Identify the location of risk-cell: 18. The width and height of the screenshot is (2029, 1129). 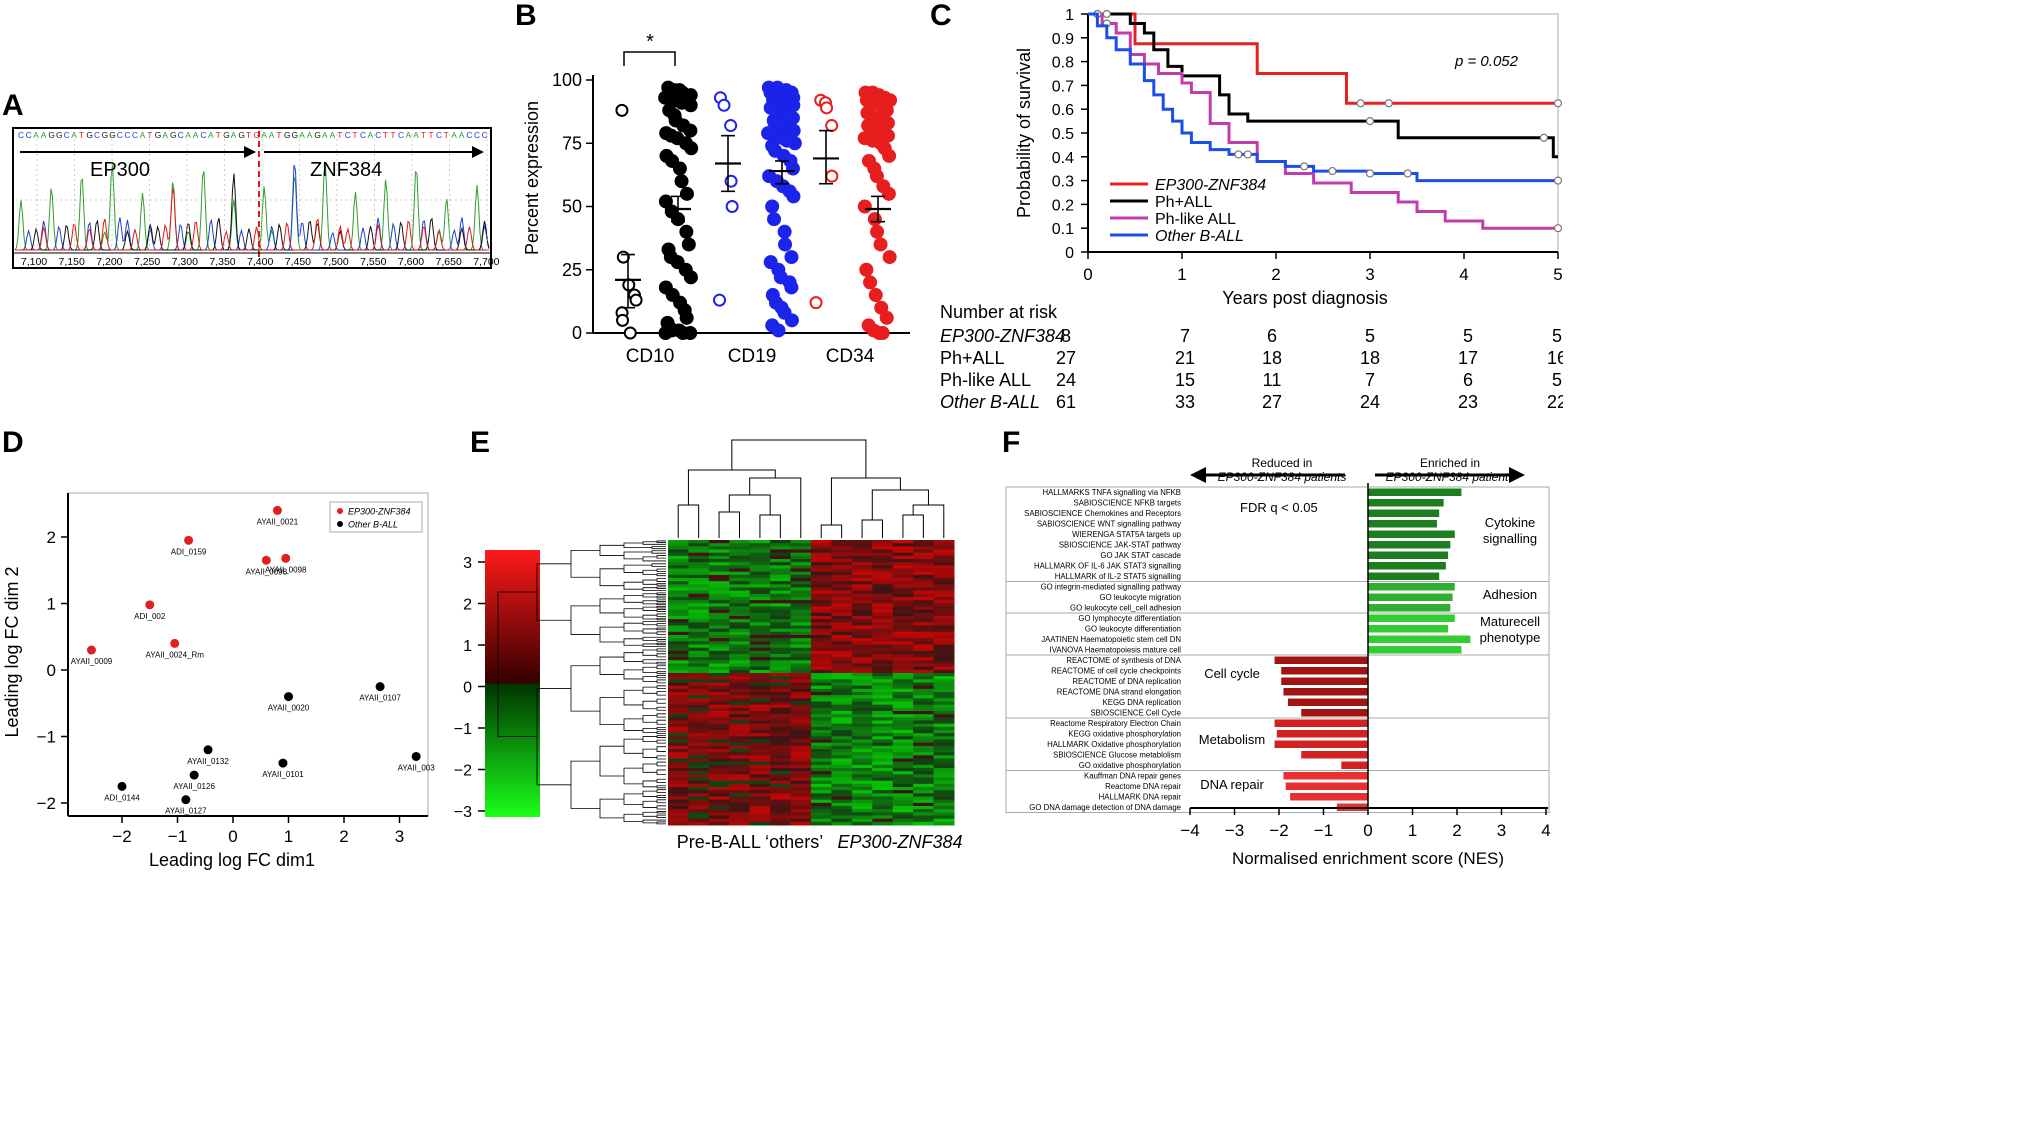
(1370, 358).